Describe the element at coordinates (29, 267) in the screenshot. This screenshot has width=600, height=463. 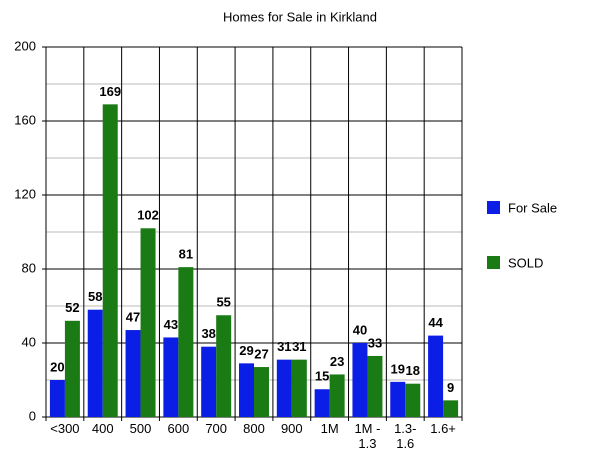
I see `y-tick-label: 80` at that location.